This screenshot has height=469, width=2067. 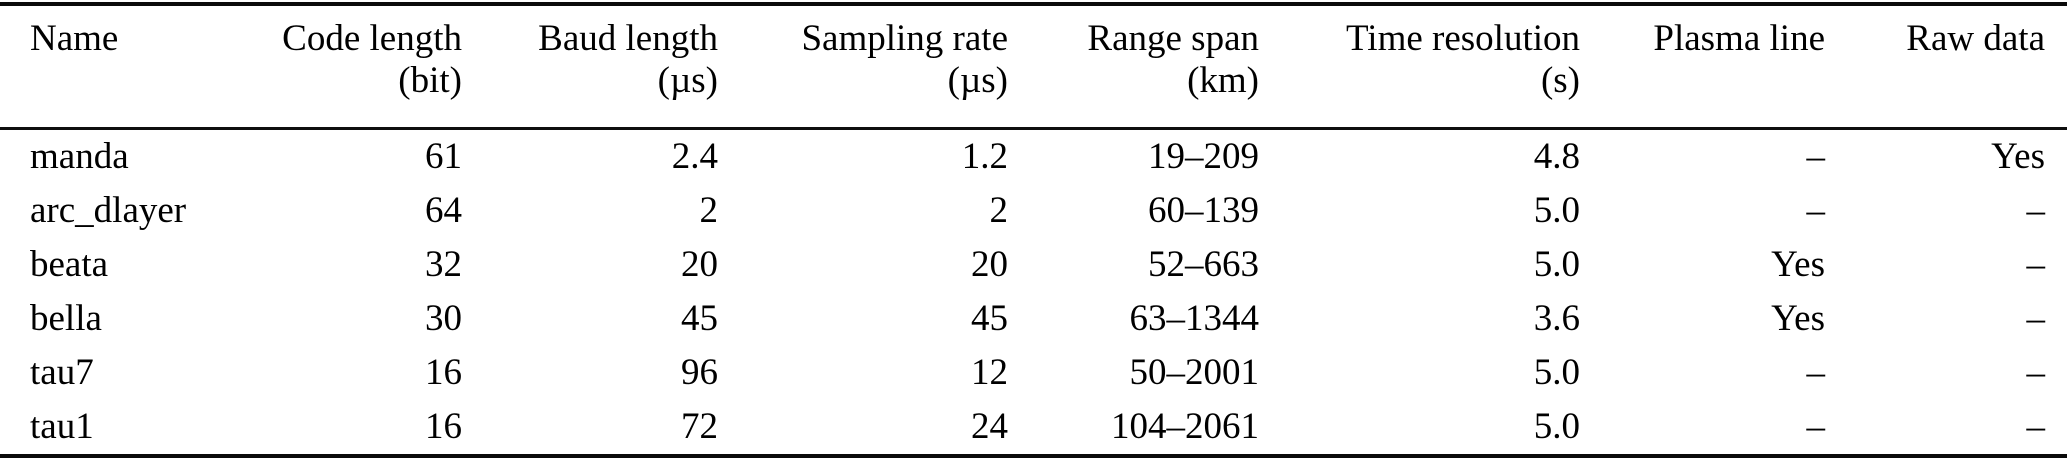 I want to click on cell-sampling-rate: 12, so click(x=989, y=372).